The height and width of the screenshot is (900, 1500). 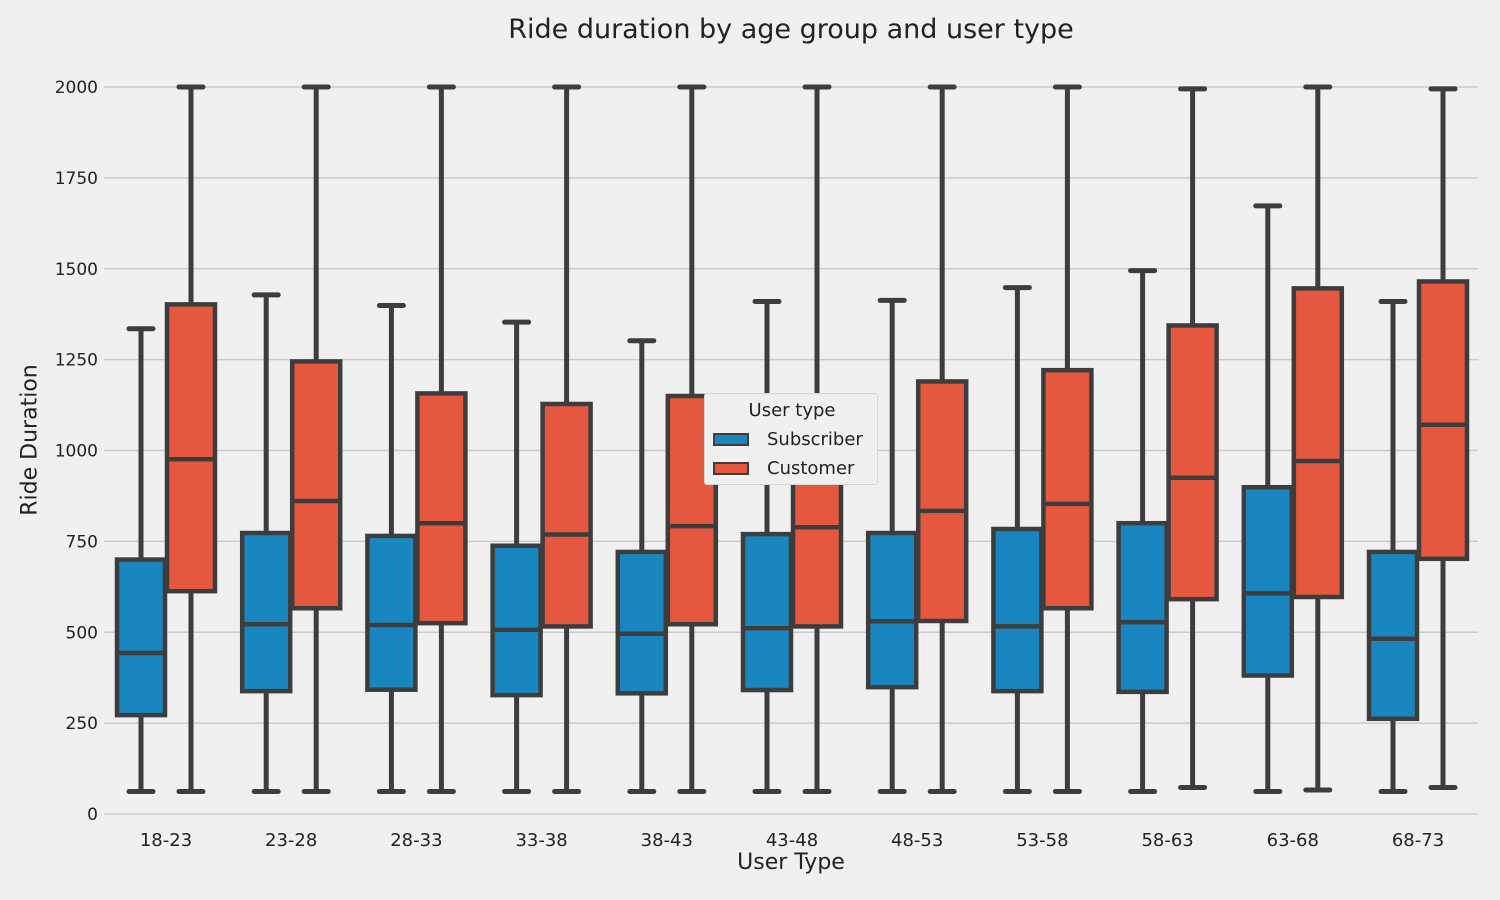 What do you see at coordinates (416, 840) in the screenshot?
I see `x-tick-label: 28-33` at bounding box center [416, 840].